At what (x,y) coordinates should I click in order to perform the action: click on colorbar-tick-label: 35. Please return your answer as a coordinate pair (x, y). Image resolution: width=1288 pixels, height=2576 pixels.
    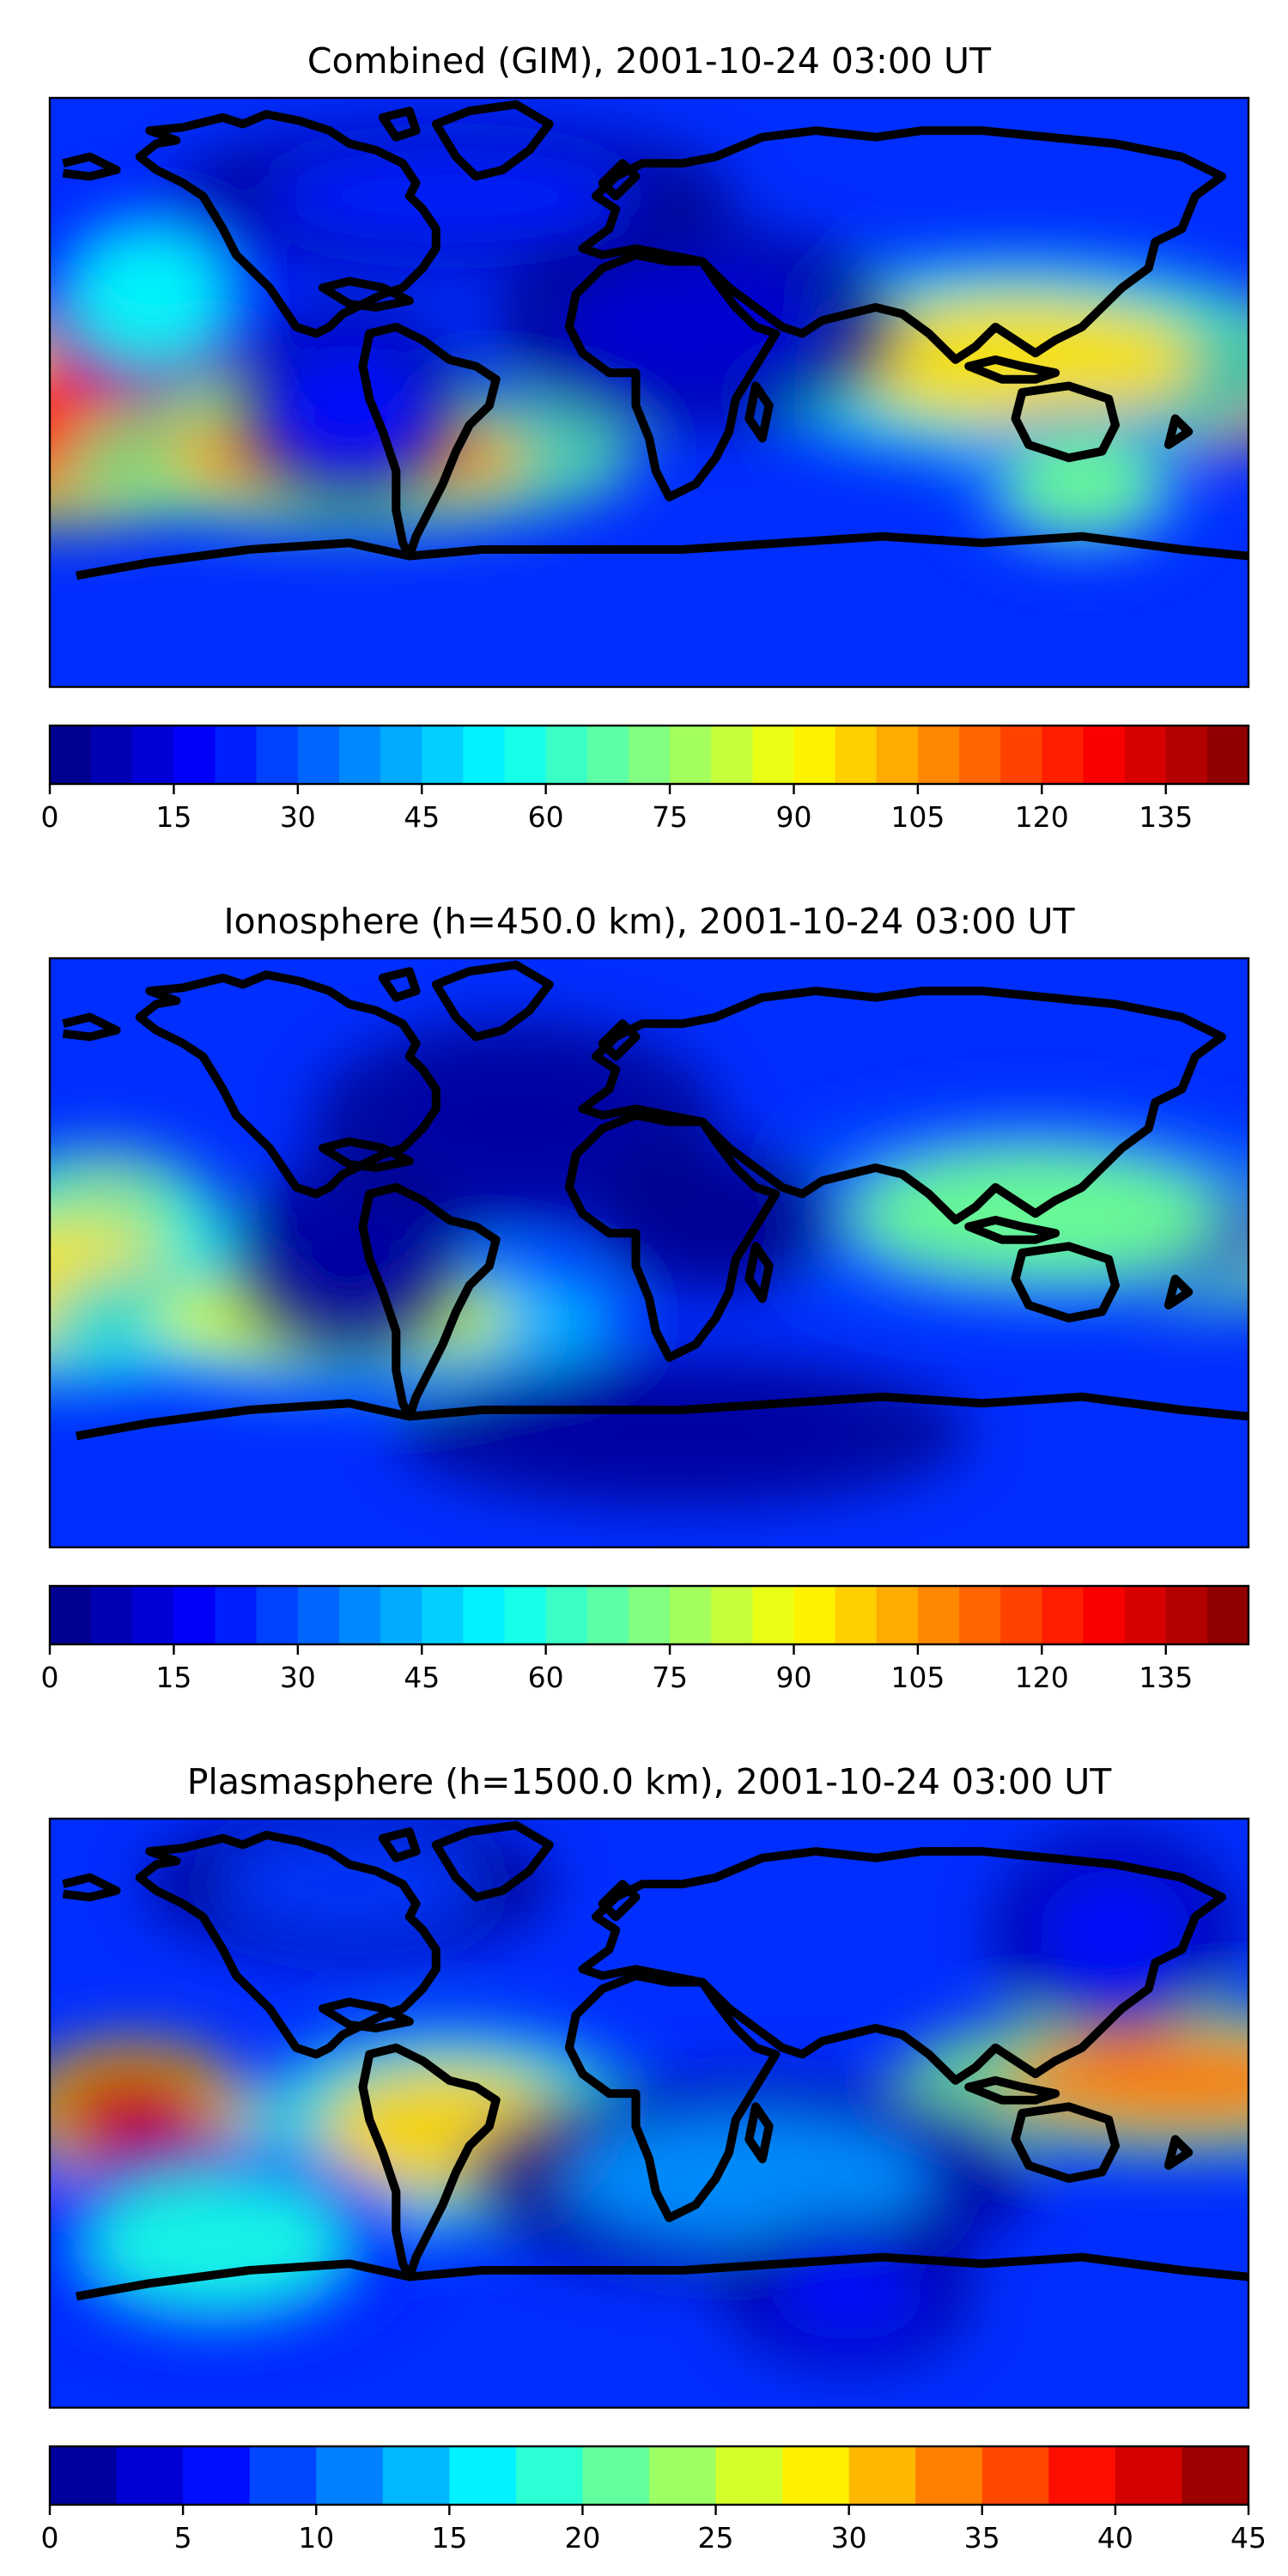
    Looking at the image, I should click on (982, 2538).